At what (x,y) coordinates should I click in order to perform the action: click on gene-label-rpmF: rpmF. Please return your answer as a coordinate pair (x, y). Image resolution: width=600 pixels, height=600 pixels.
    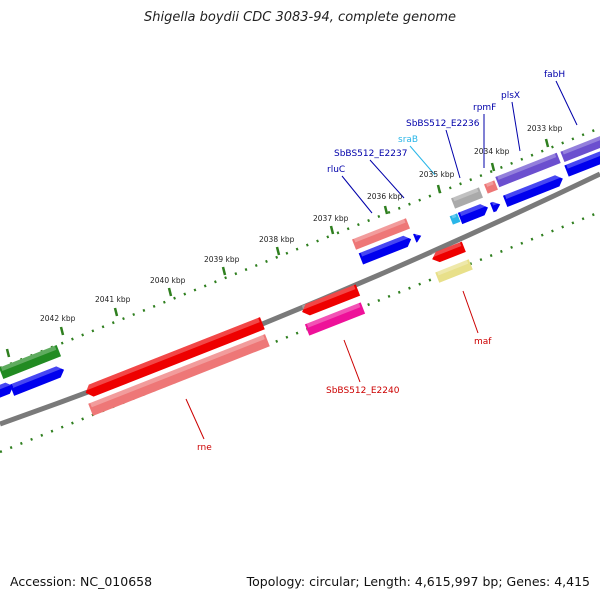
    Looking at the image, I should click on (484, 108).